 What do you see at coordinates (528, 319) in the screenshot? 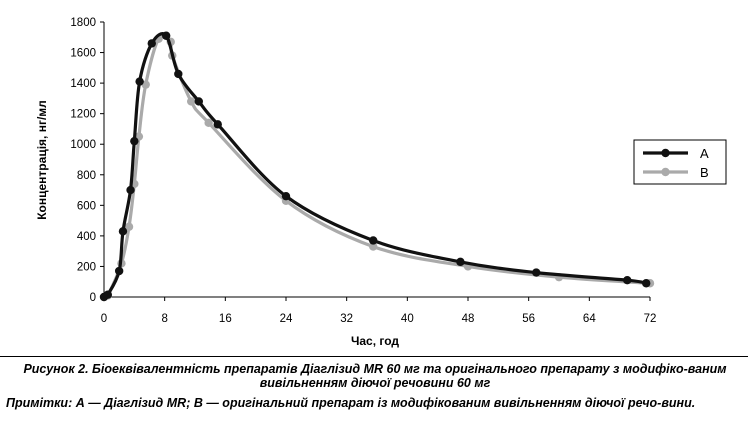
I see `x-tick-label: 56` at bounding box center [528, 319].